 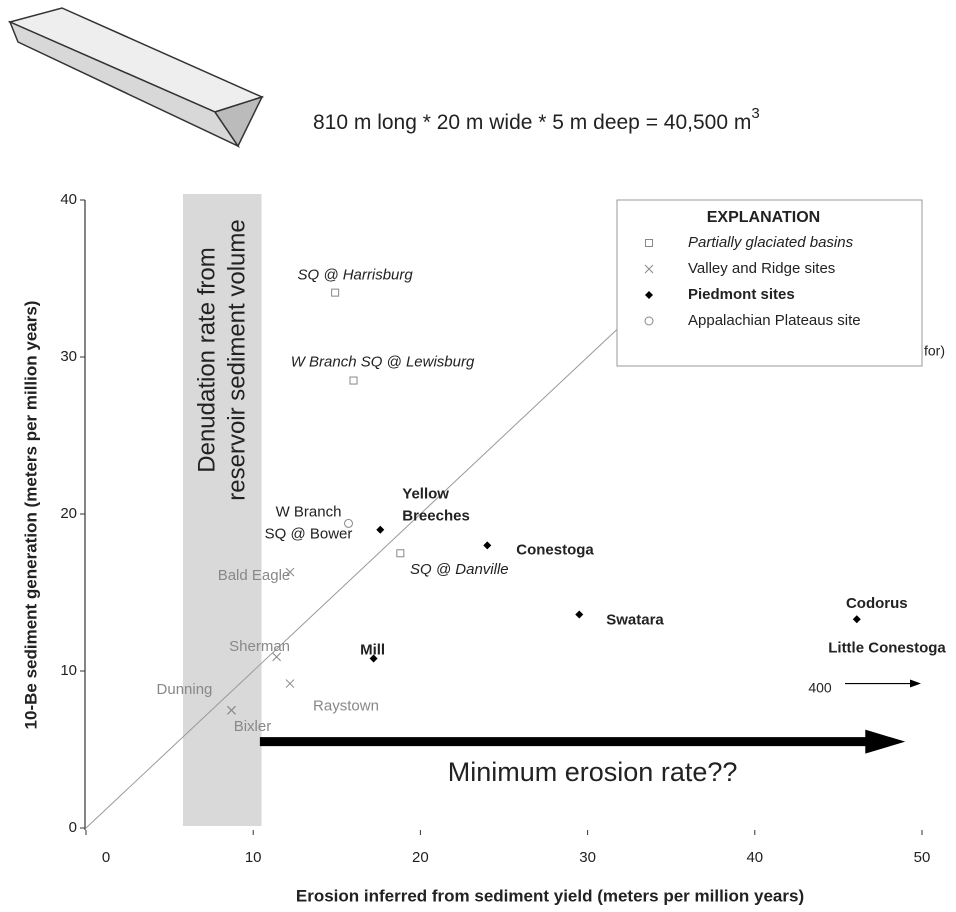 I want to click on point-label: SQ @ Danville, so click(x=459, y=569).